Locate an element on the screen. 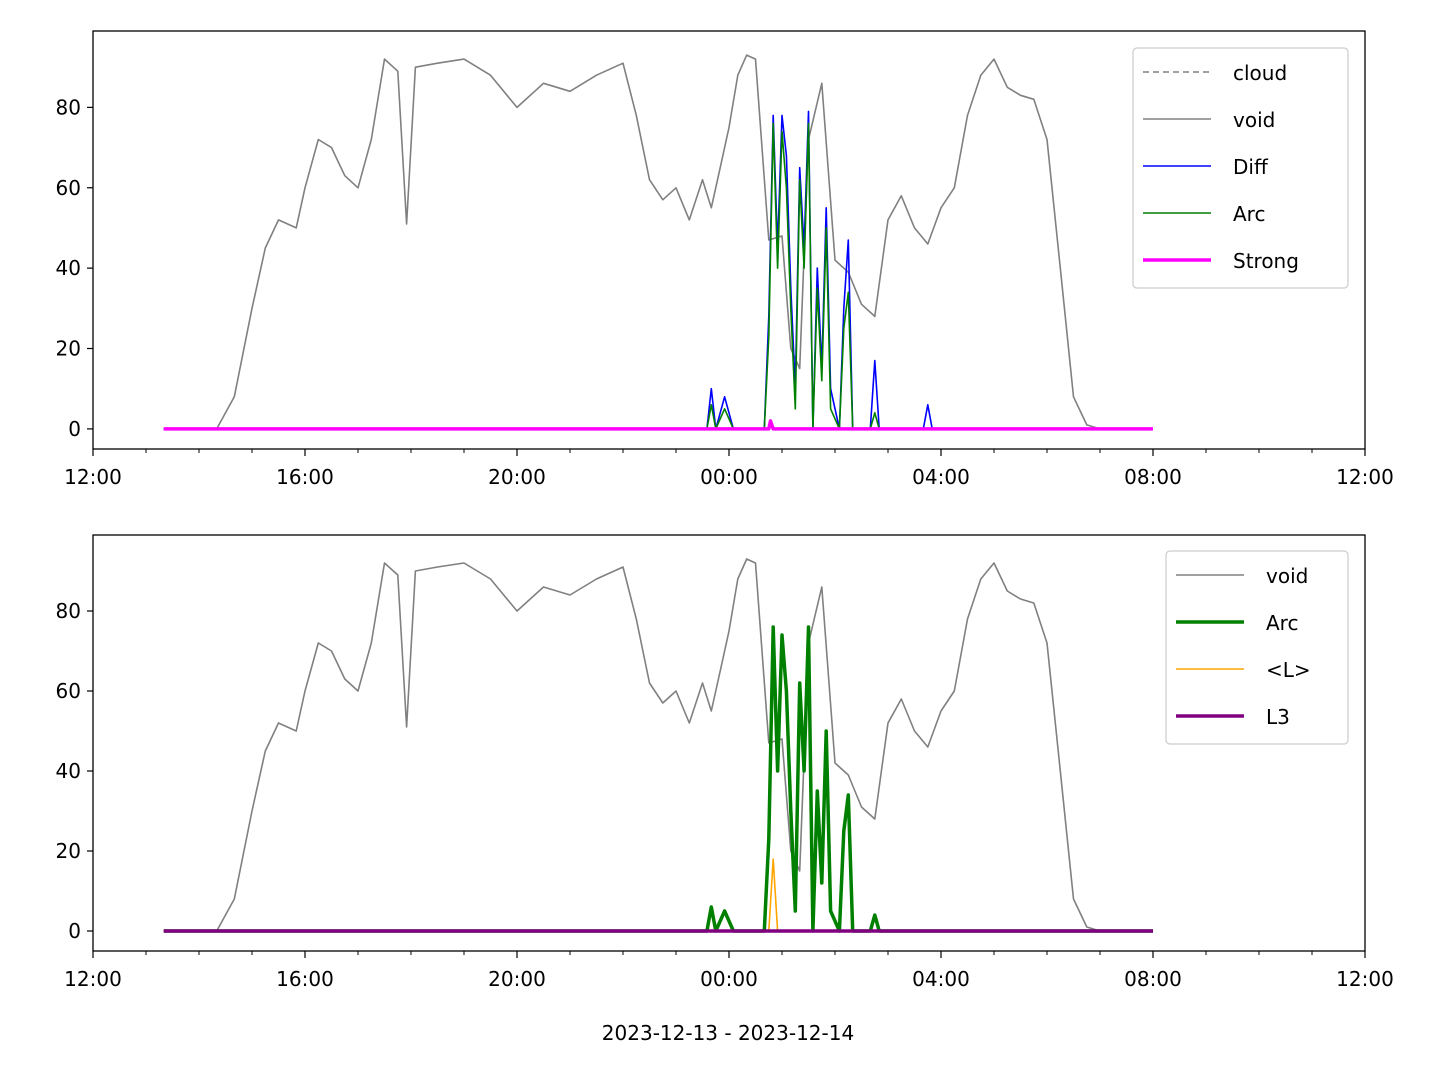 The width and height of the screenshot is (1440, 1080). legend: cloud void Diff Arc Strong is located at coordinates (1240, 168).